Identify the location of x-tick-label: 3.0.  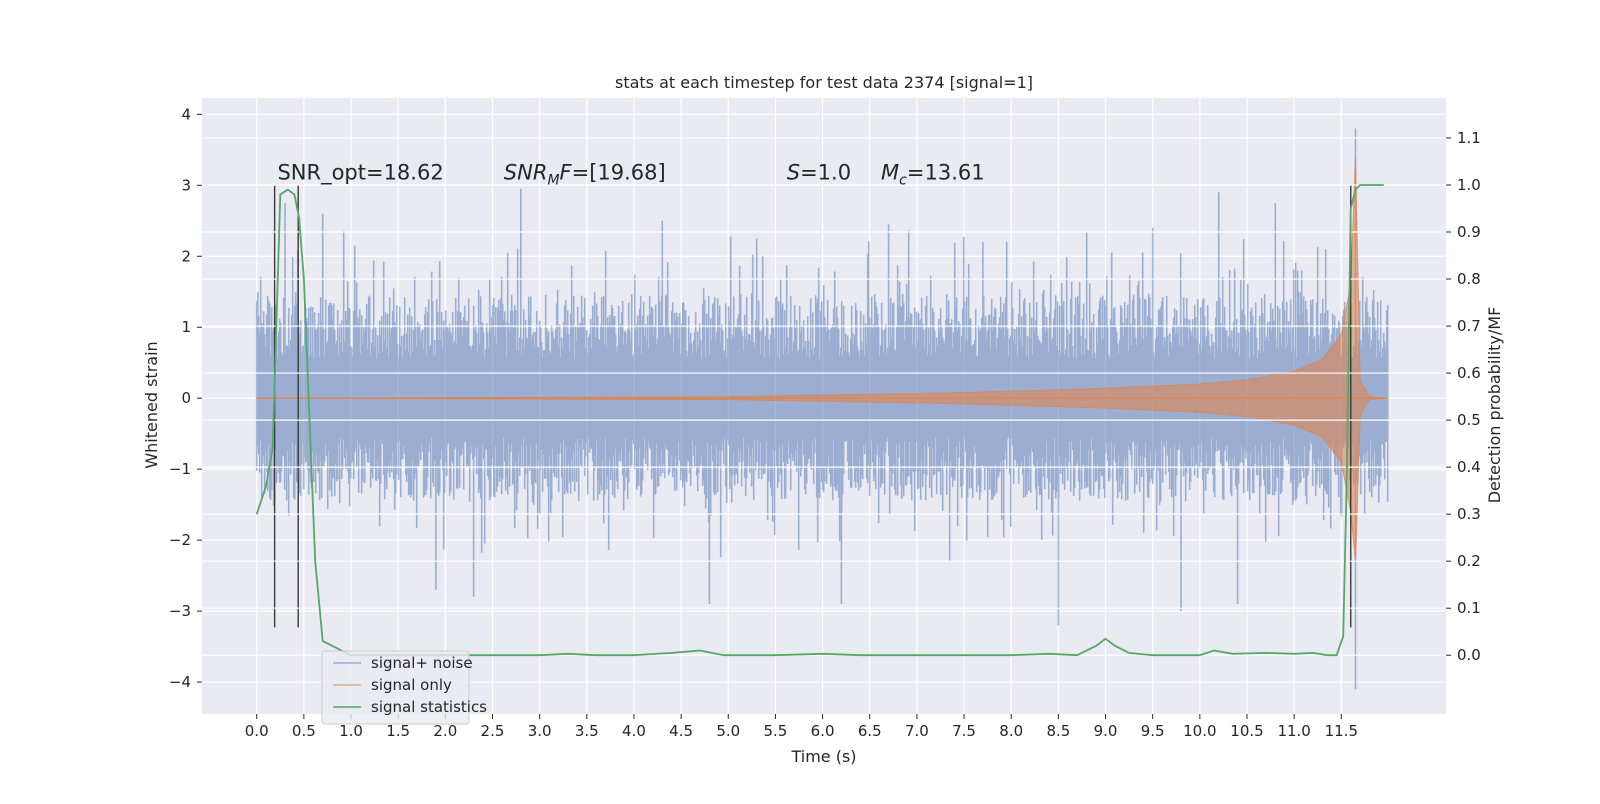
(540, 731).